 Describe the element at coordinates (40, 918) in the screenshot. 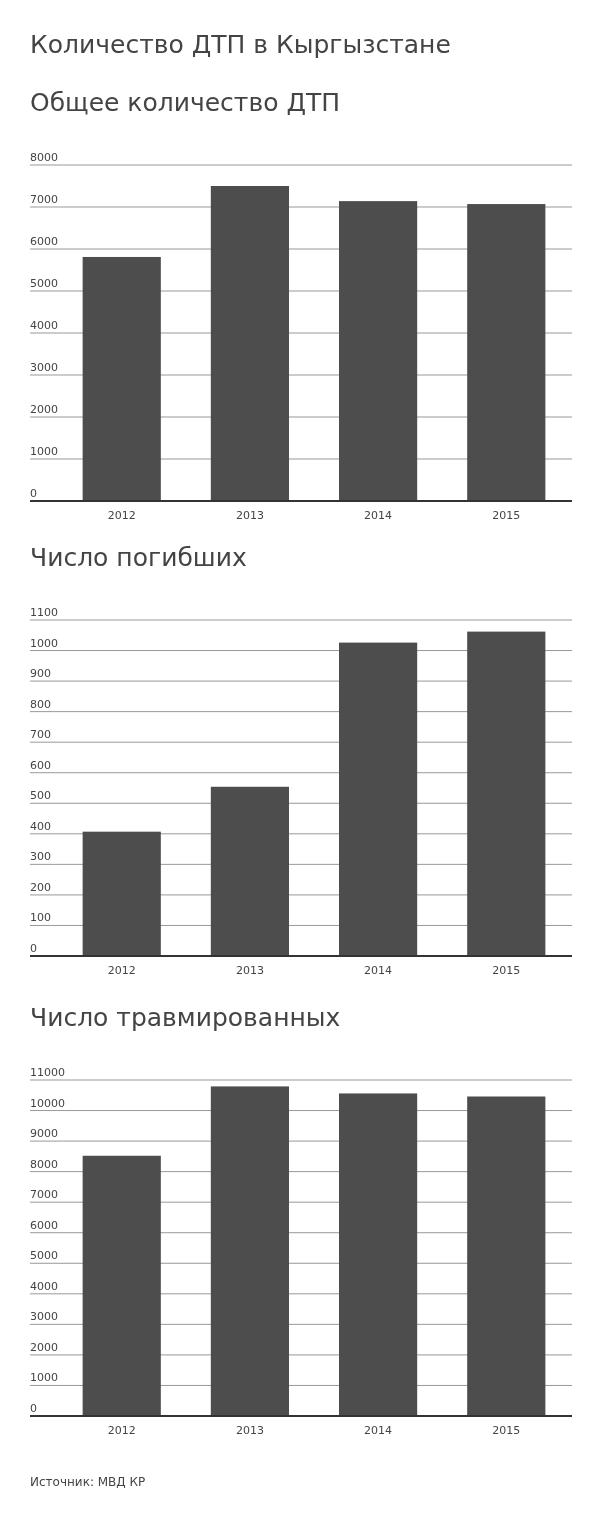

I see `y-tick-label: 100` at that location.